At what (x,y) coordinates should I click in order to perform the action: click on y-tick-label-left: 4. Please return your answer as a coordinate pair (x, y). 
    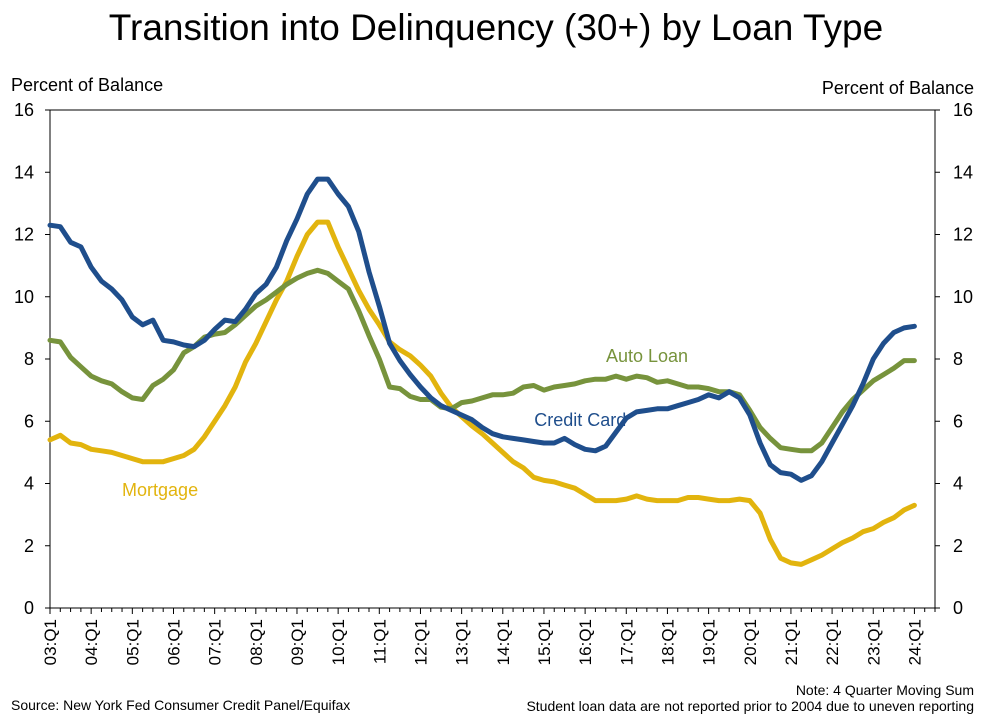
    Looking at the image, I should click on (29, 484).